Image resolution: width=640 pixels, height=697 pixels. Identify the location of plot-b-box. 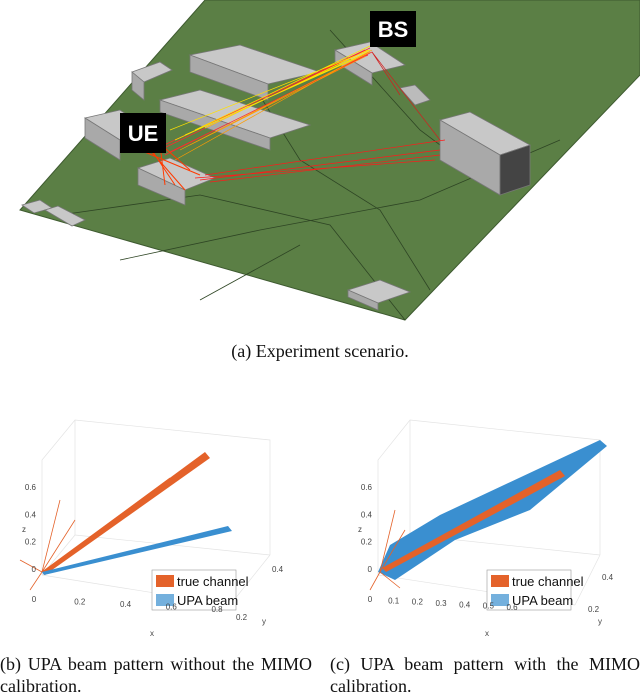
(156, 512).